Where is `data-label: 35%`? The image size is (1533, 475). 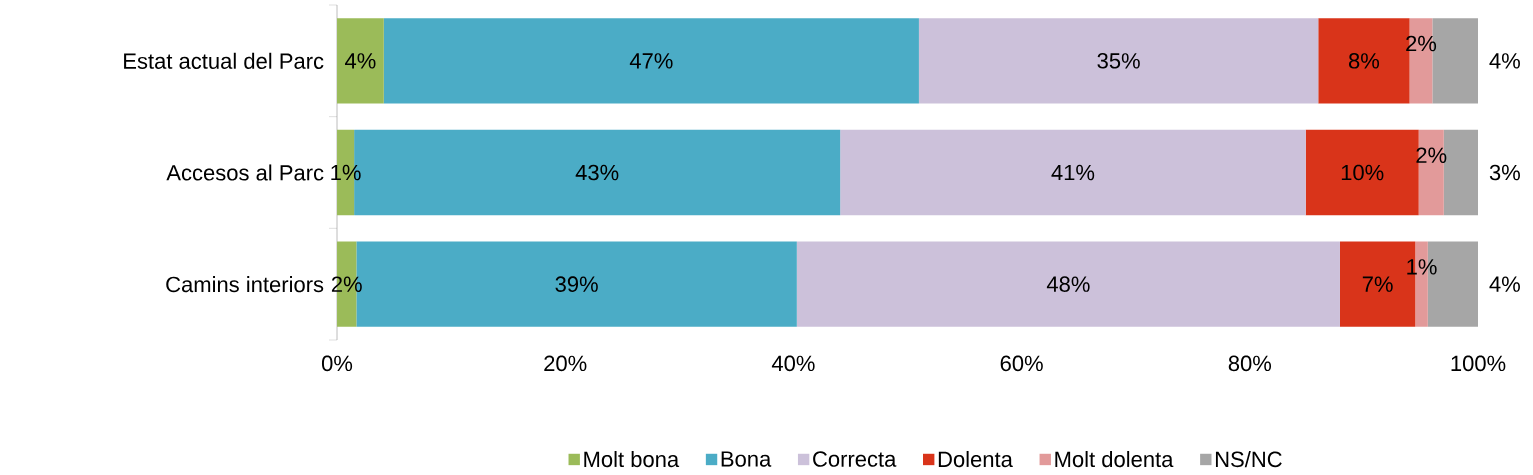
data-label: 35% is located at coordinates (1118, 61).